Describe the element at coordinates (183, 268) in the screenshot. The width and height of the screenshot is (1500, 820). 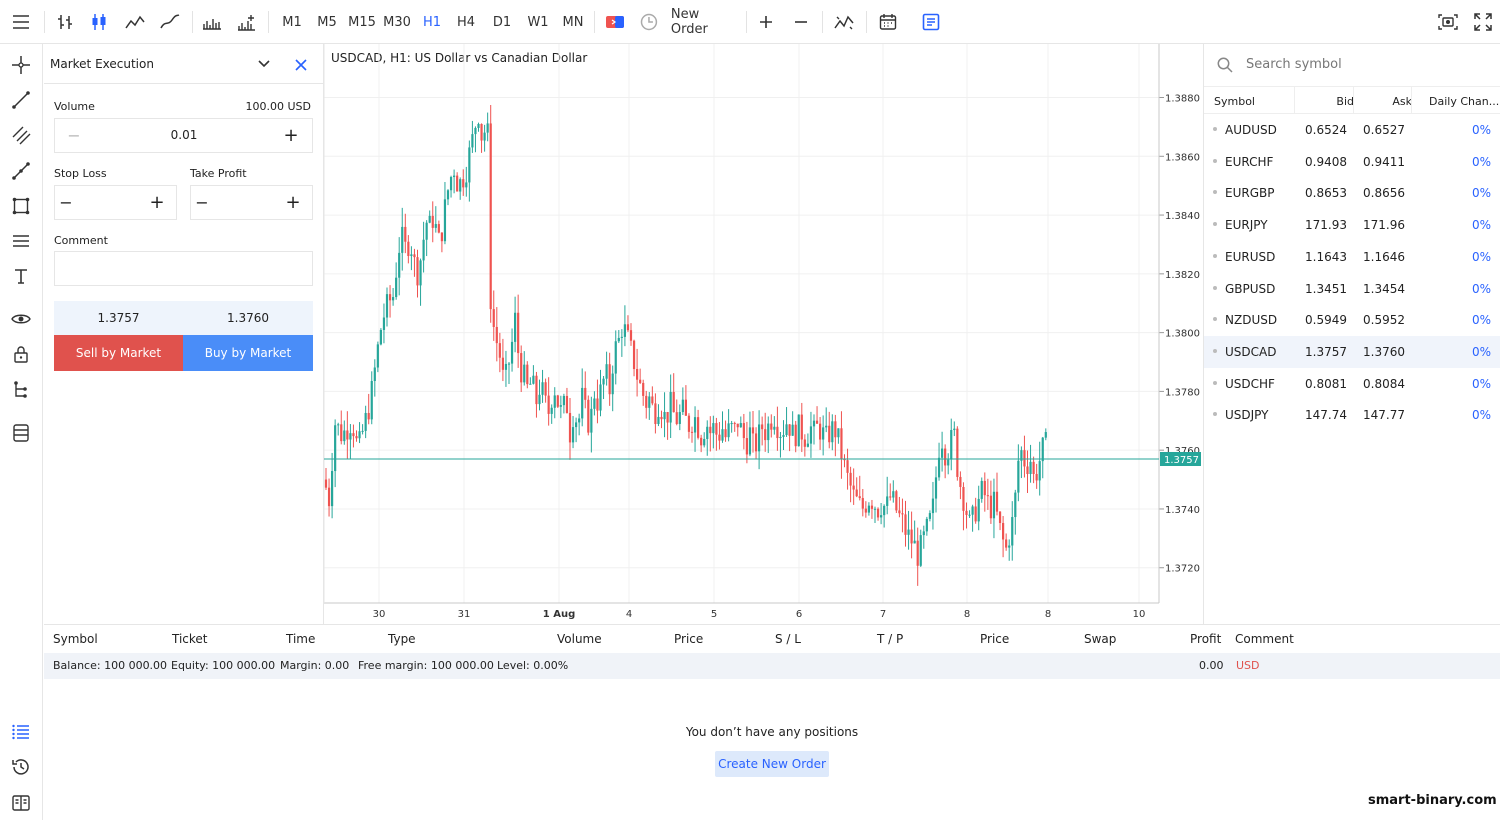
I see `comment-input` at that location.